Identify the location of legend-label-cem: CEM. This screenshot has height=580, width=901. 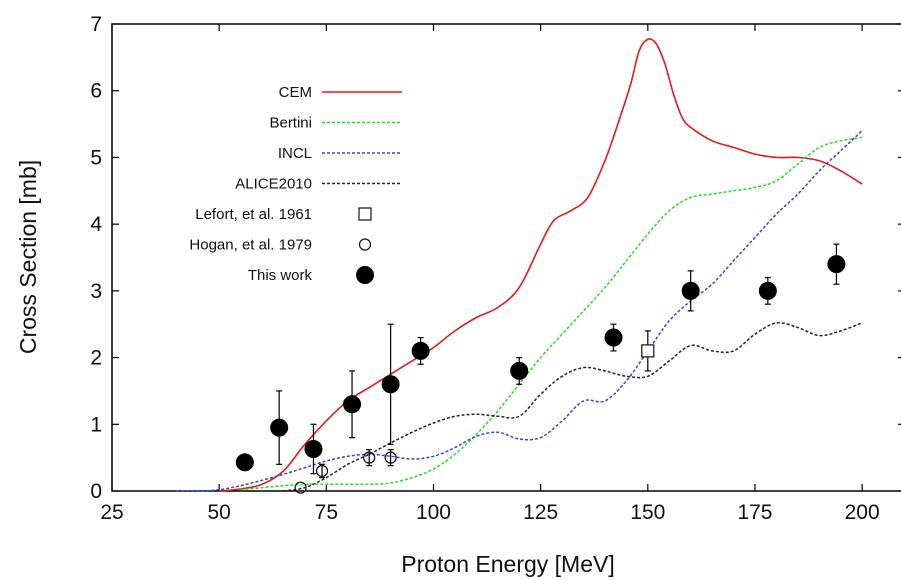
(295, 92).